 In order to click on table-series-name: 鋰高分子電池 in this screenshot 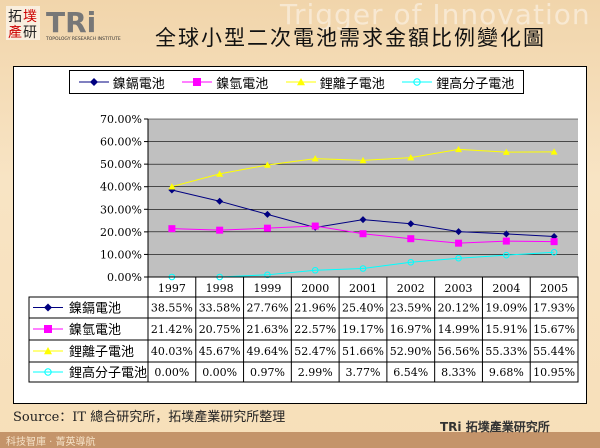, I will do `click(108, 373)`.